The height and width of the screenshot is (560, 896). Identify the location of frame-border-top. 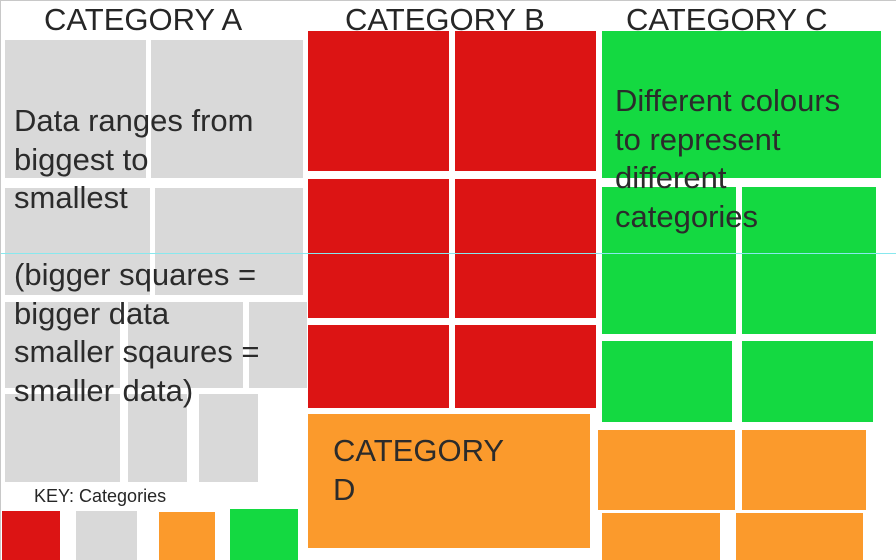
(448, 0).